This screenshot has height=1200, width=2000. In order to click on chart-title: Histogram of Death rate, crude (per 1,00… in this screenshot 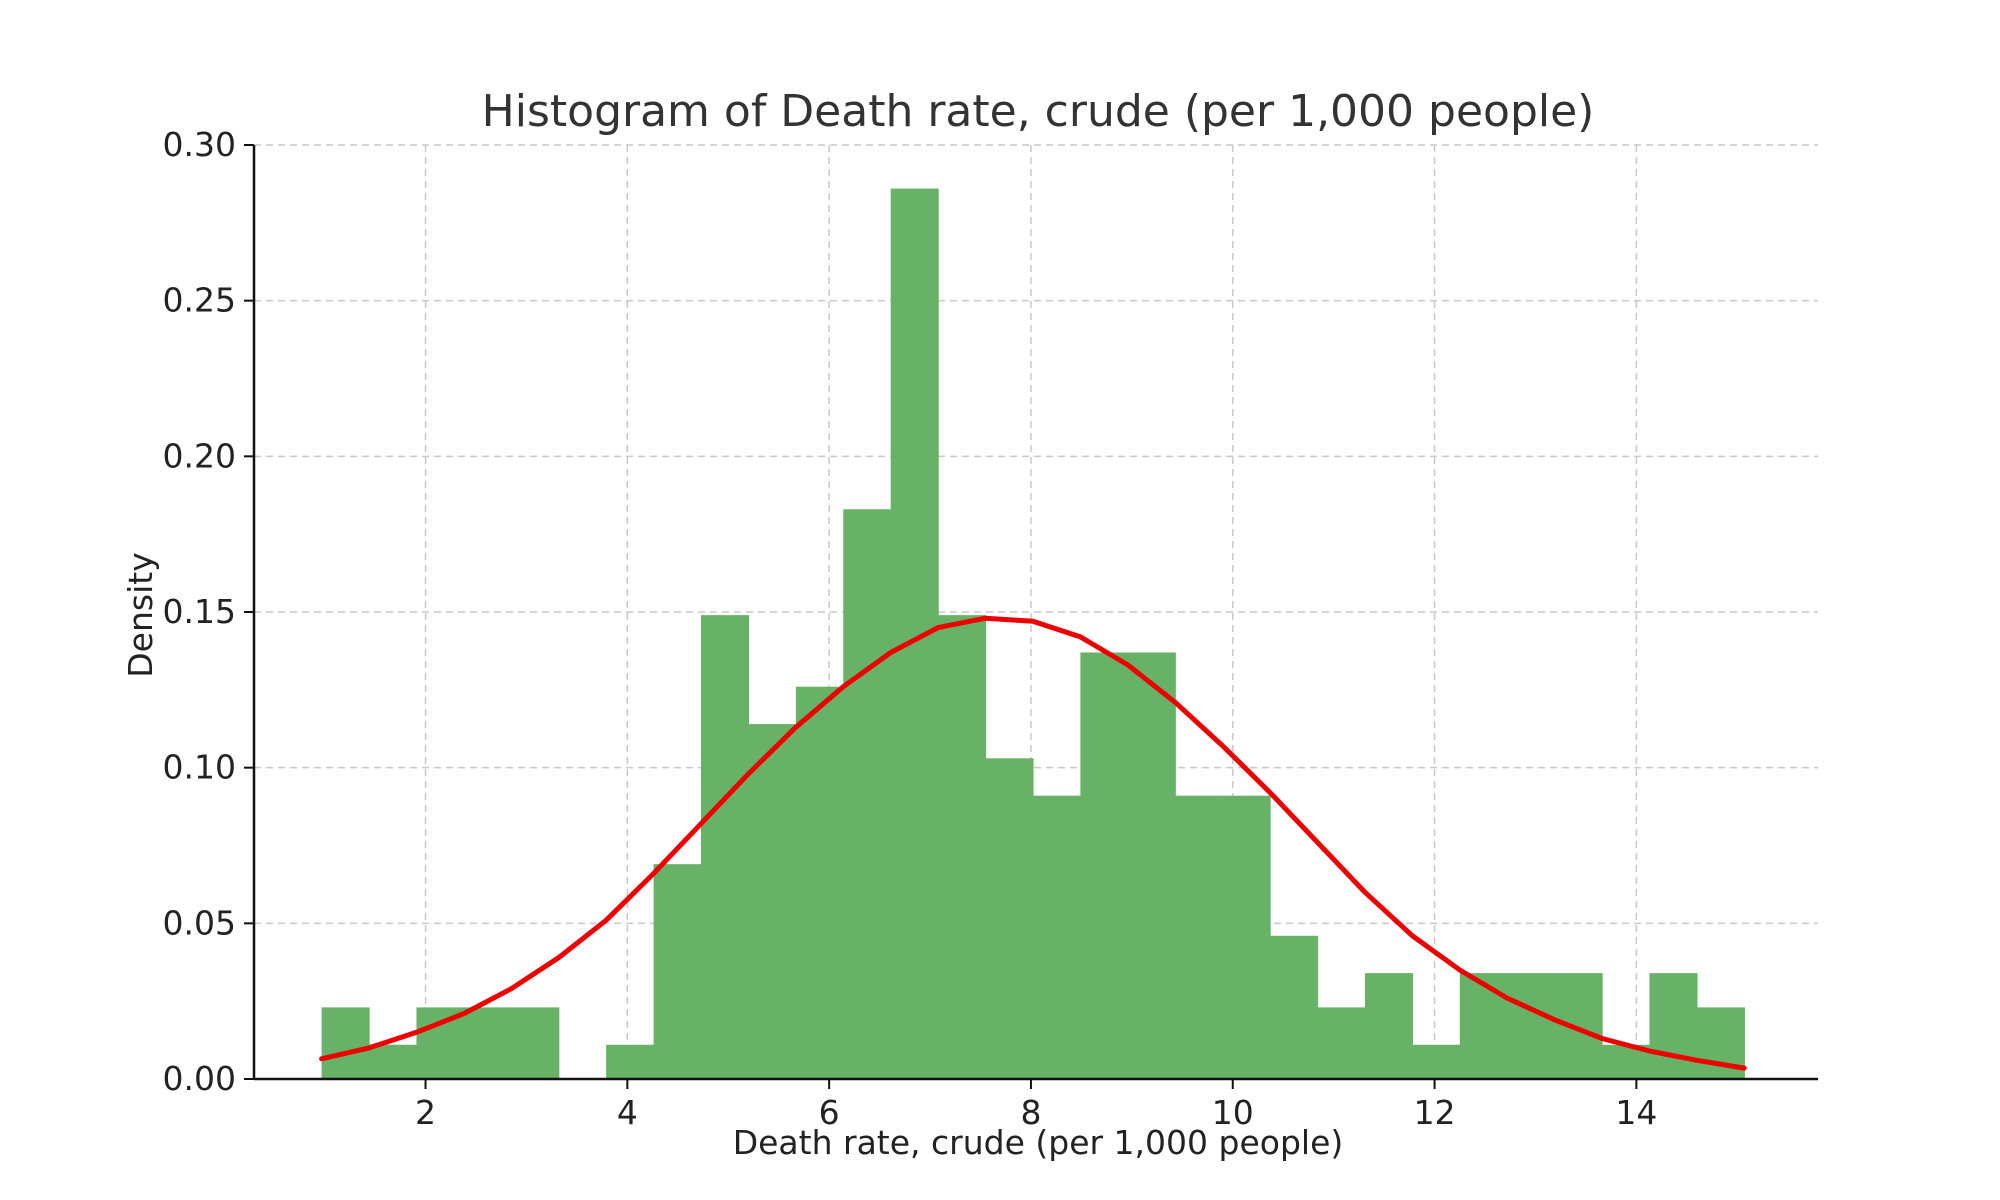, I will do `click(1038, 111)`.